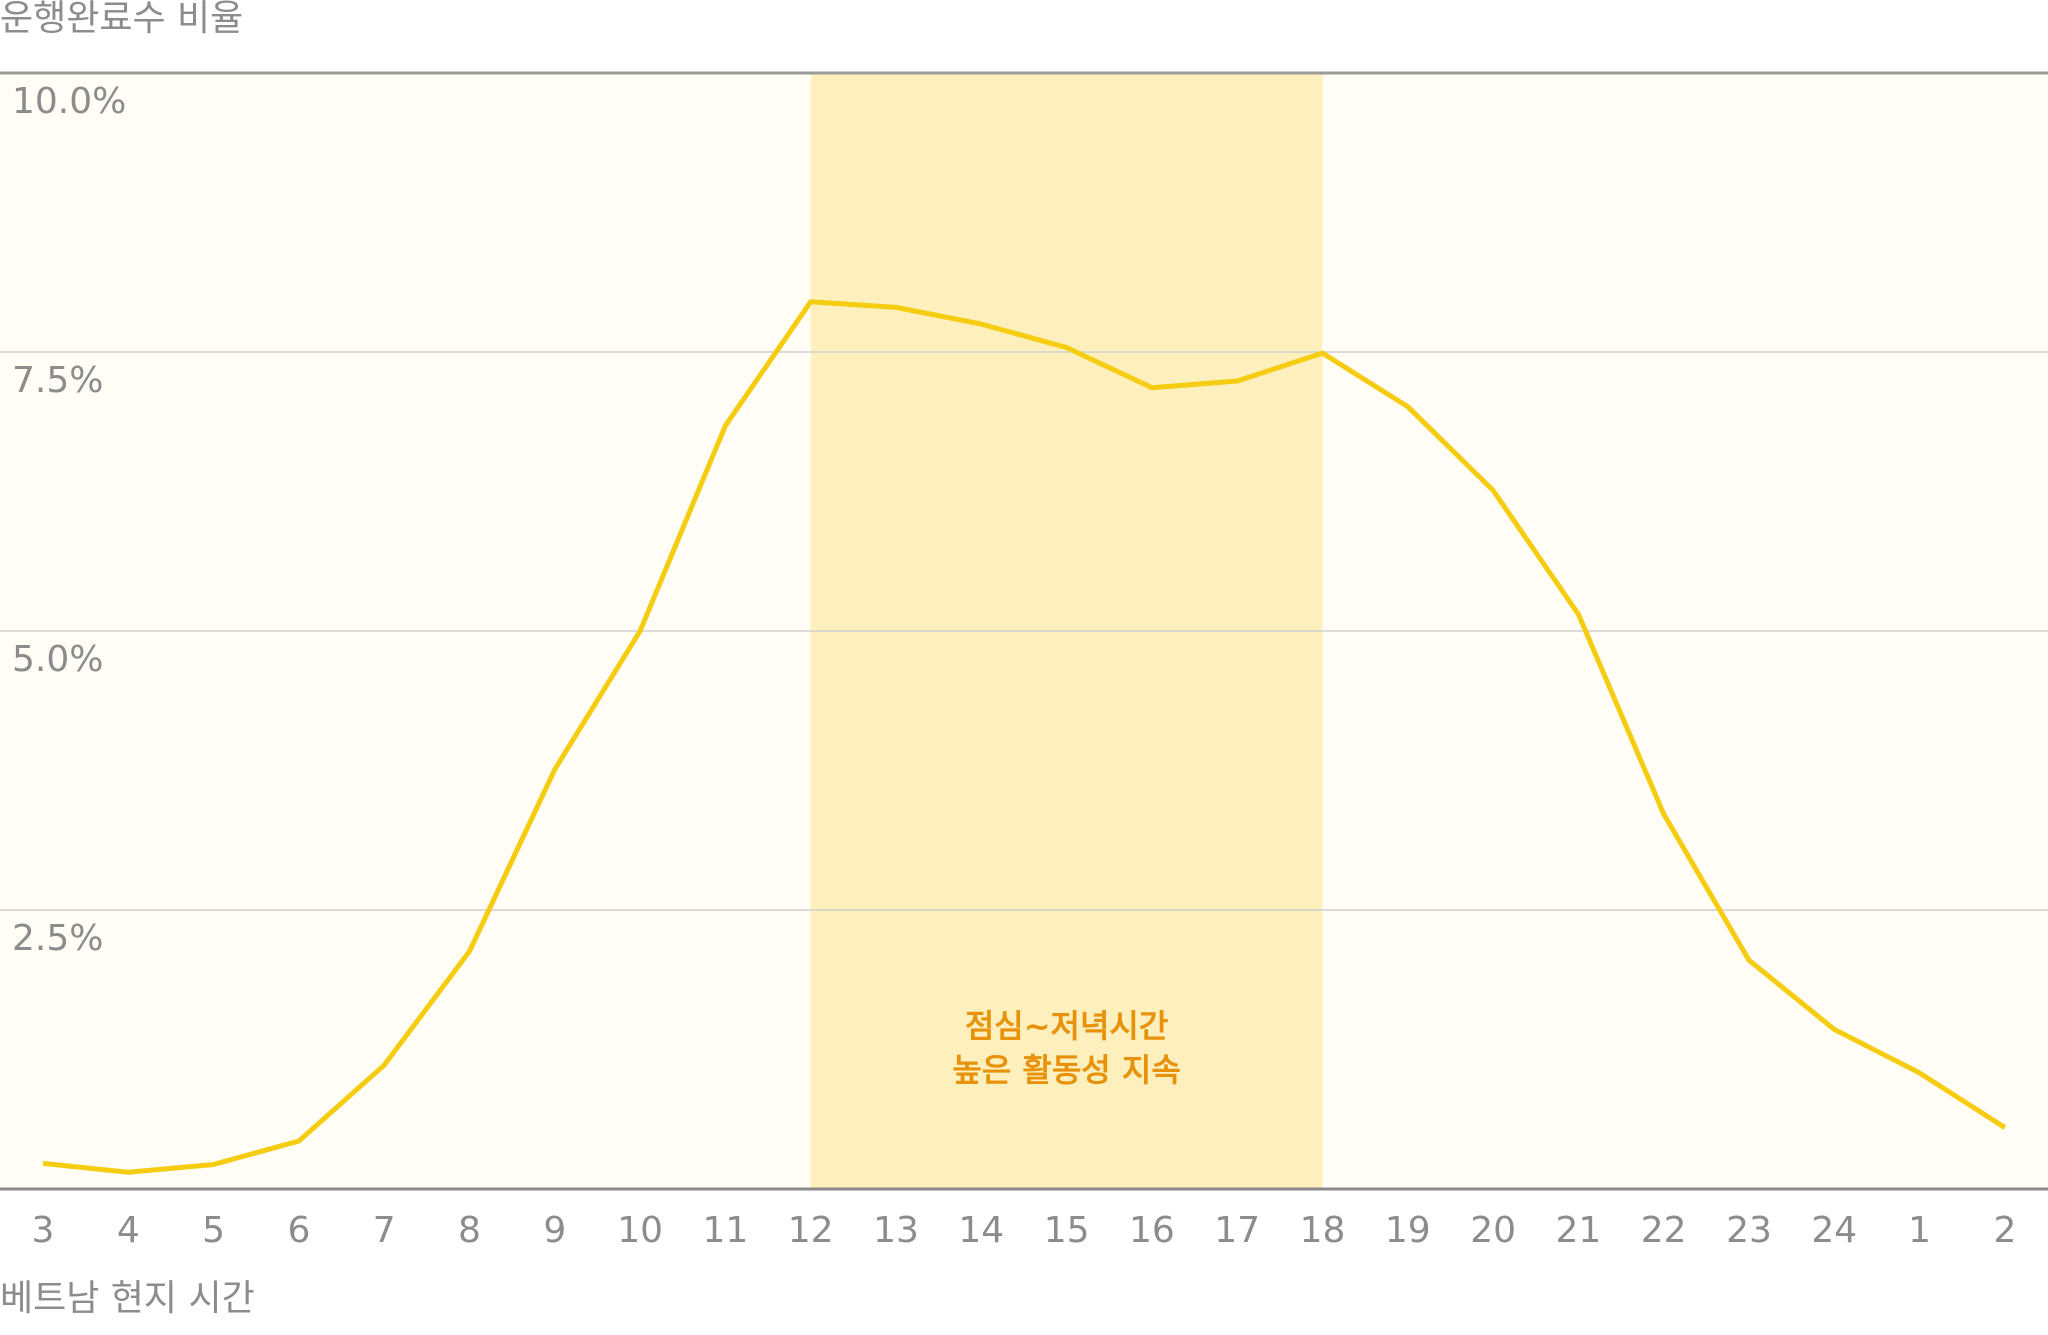  I want to click on x-axis-title: 베트남 현지 시간, so click(127, 1298).